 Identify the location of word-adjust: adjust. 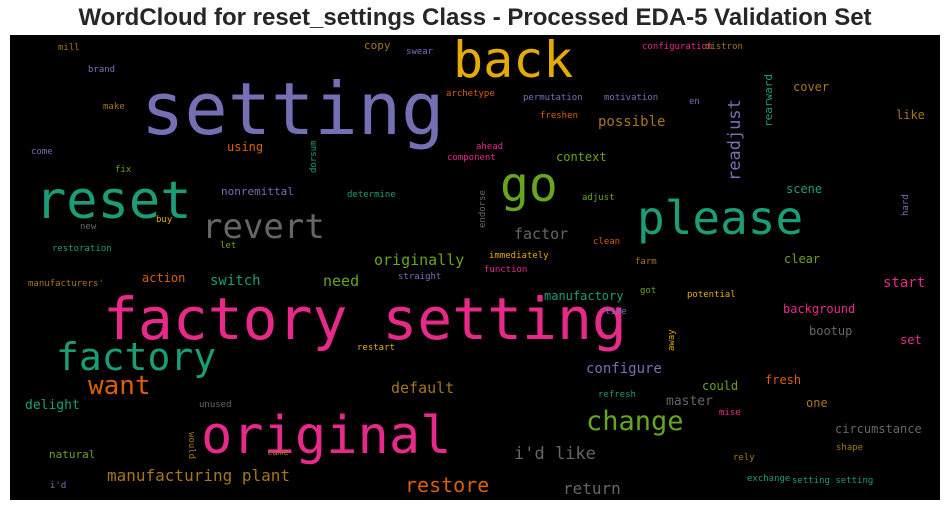
(598, 198).